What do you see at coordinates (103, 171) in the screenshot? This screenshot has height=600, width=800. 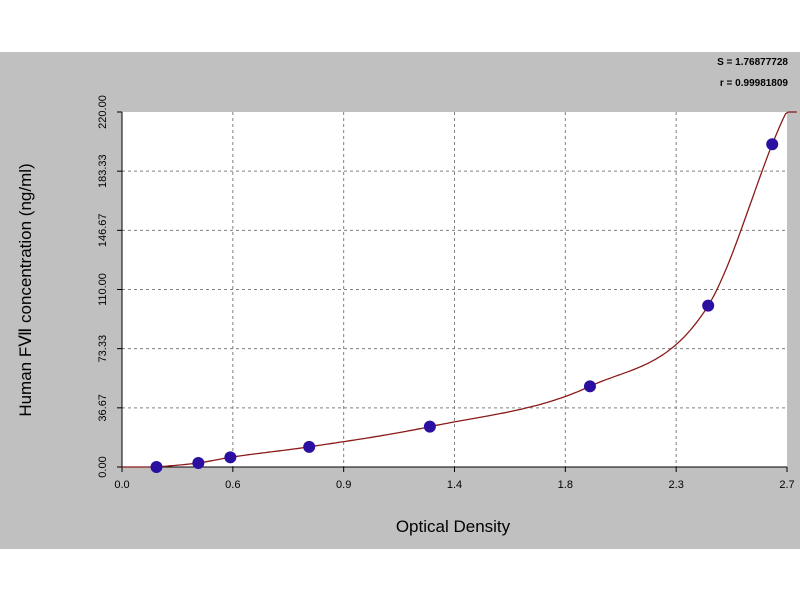 I see `y-tick-label: 183.33` at bounding box center [103, 171].